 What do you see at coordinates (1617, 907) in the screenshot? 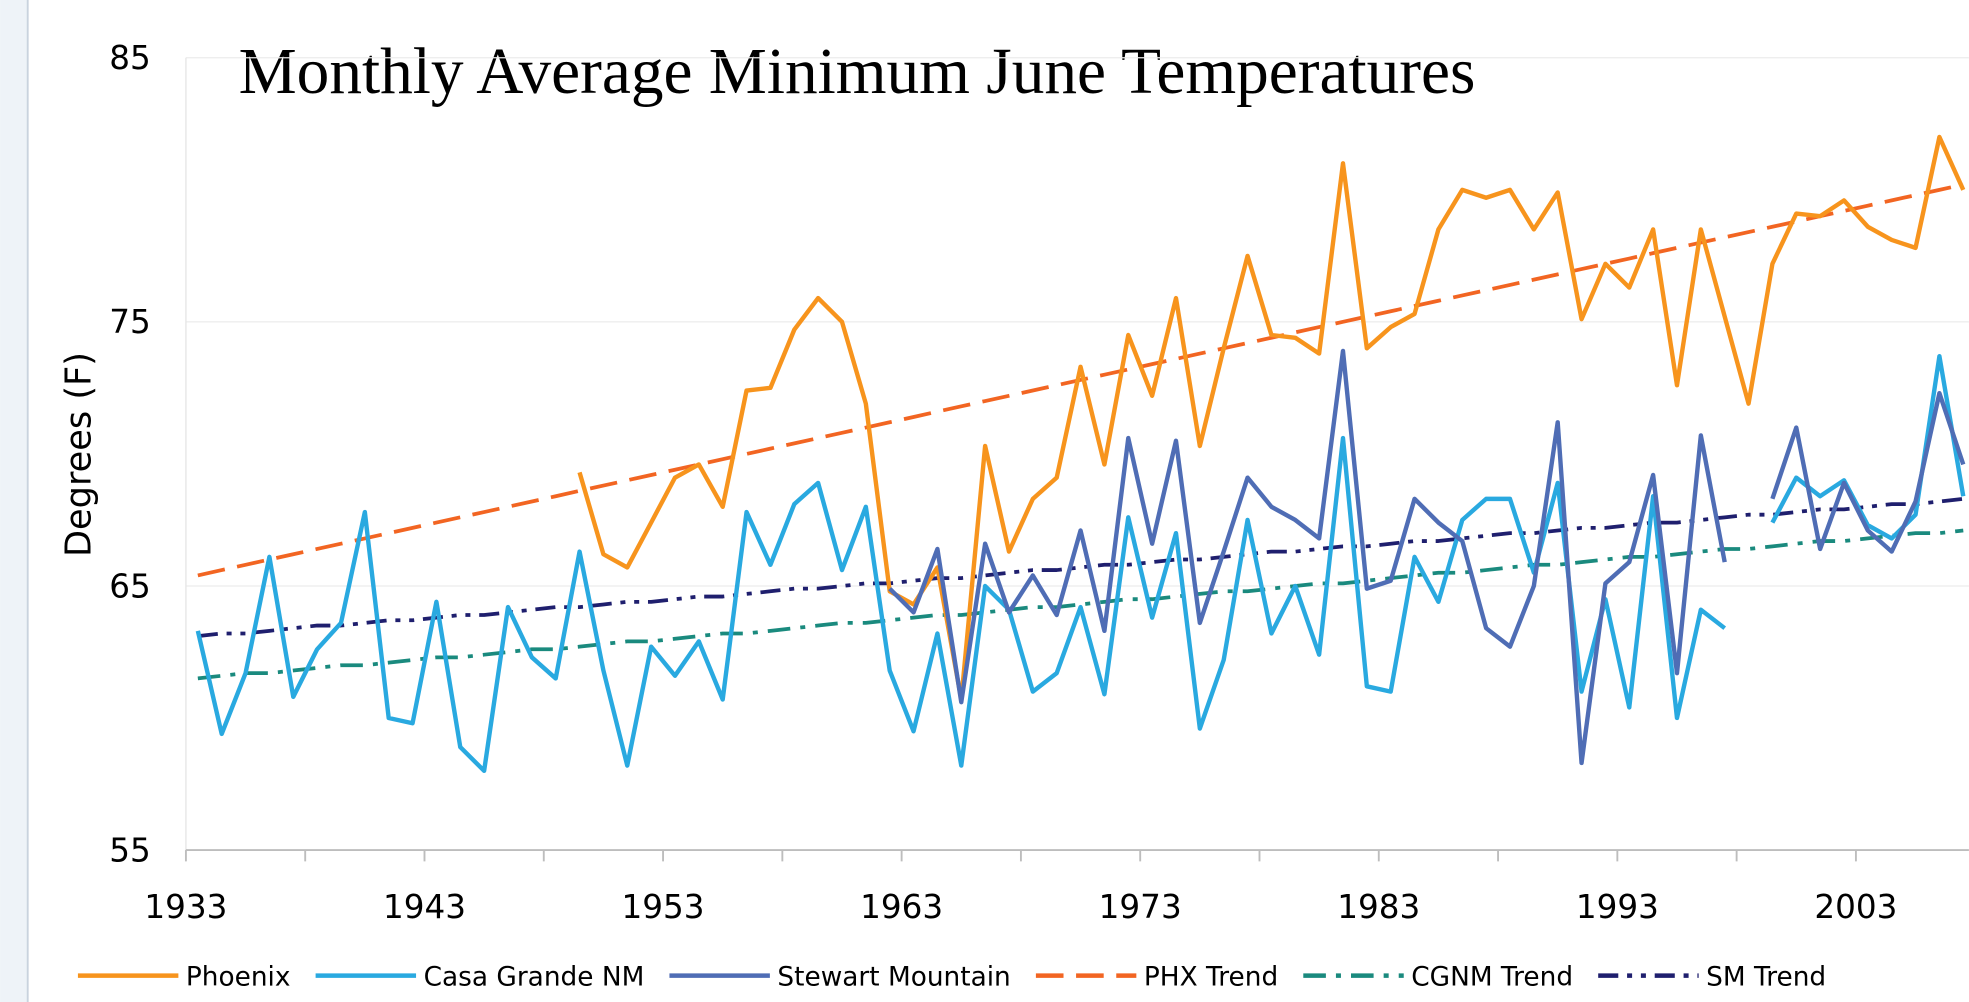
I see `x-tick-label: 1993` at bounding box center [1617, 907].